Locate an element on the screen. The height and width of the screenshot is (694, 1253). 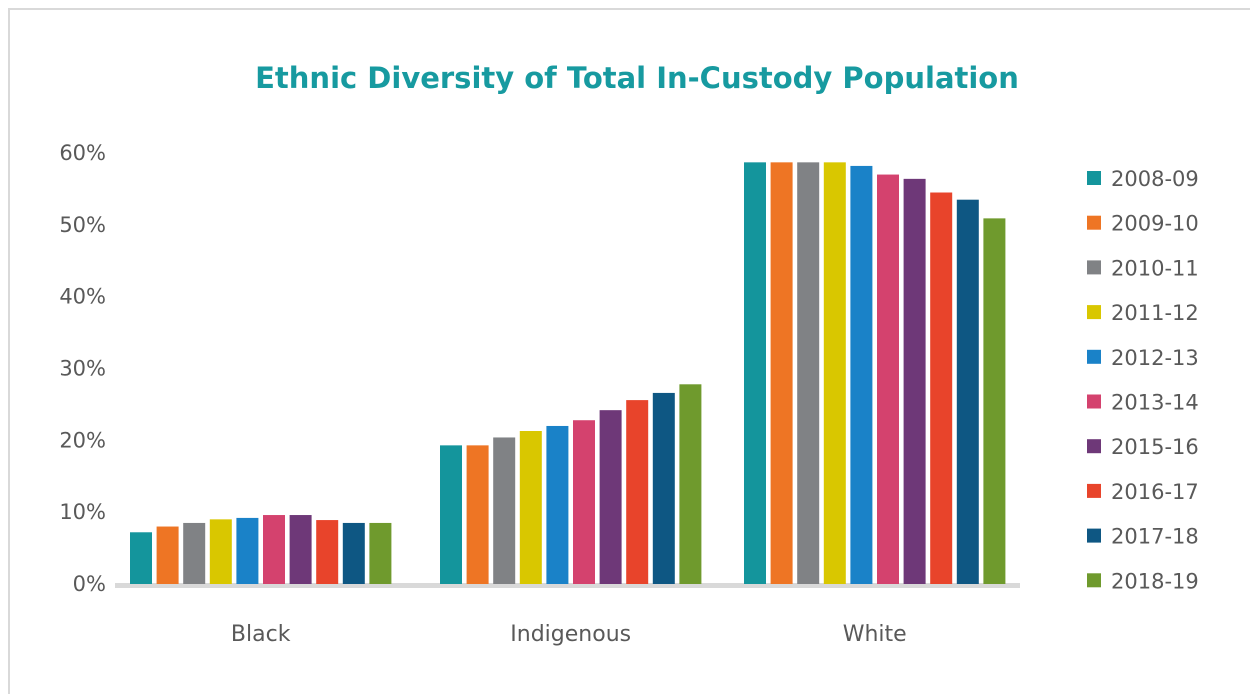
legend-label: 2018-19 is located at coordinates (1155, 581).